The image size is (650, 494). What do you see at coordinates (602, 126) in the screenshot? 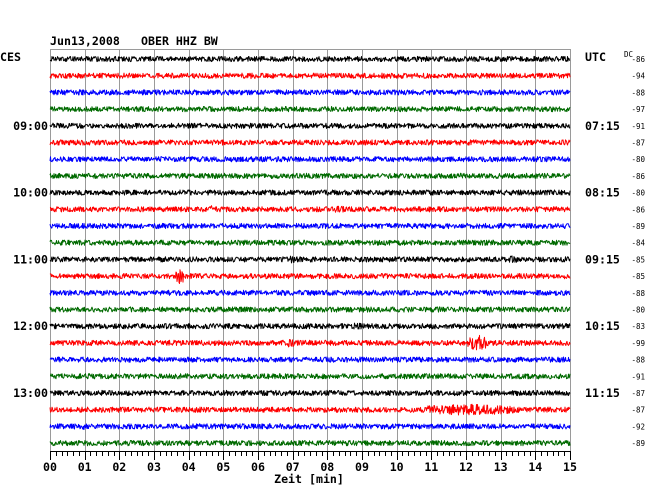
I see `utc-time-label: 07:15` at bounding box center [602, 126].